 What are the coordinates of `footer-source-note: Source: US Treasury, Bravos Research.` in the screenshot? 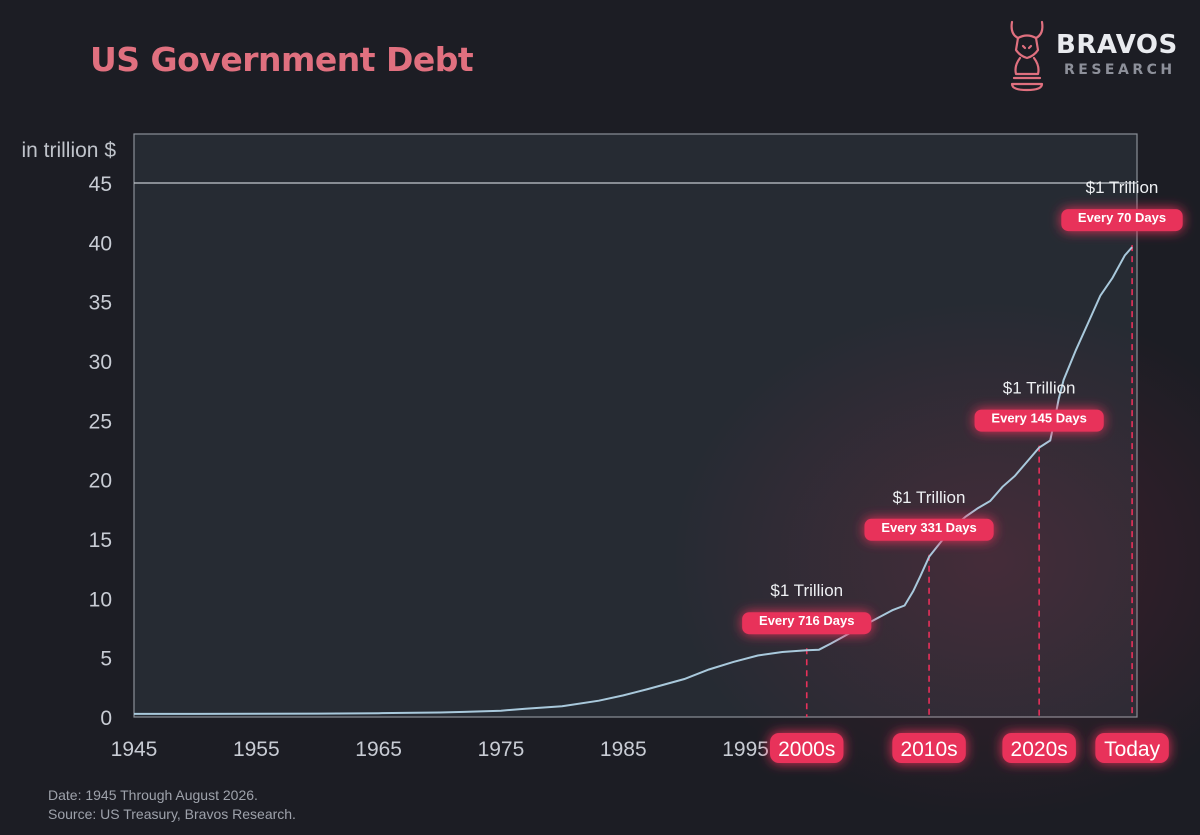 It's located at (172, 814).